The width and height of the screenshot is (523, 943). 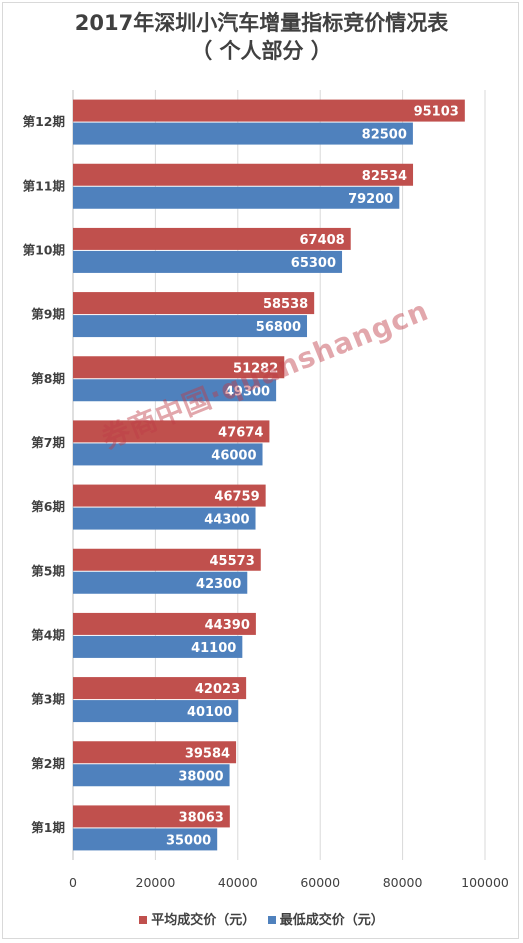 I want to click on chart-title: 2017年深圳小汽车增量指标竞价情况表, so click(x=261, y=23).